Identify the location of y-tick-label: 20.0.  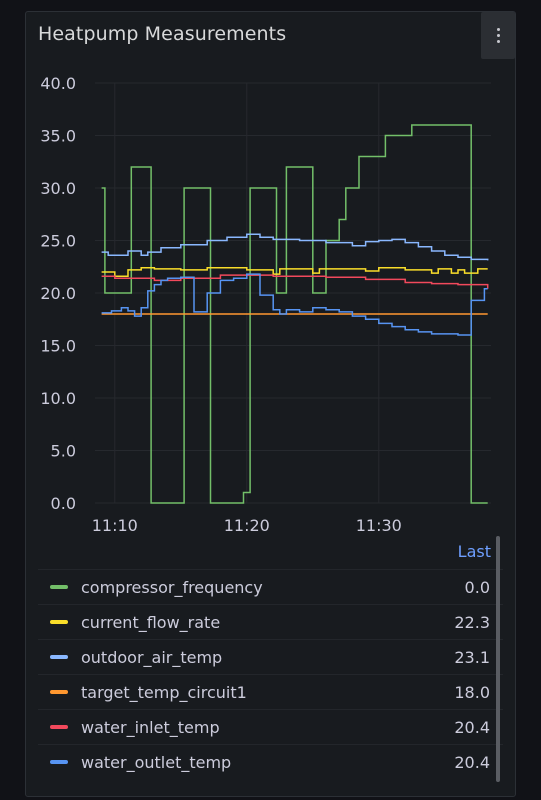
(58, 293).